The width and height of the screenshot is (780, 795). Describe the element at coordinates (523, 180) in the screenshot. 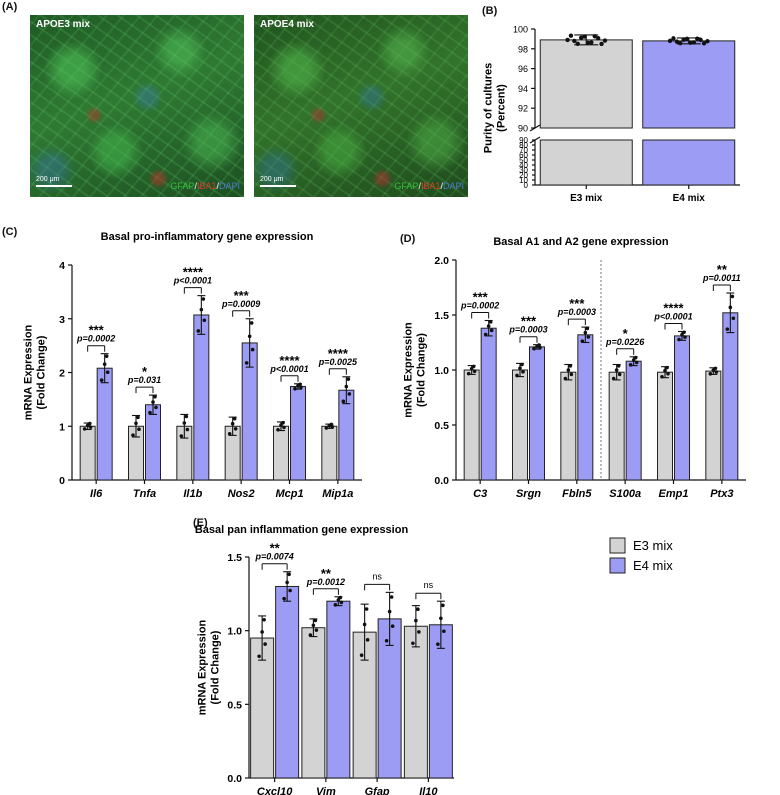

I see `y-tick-label: 10` at that location.